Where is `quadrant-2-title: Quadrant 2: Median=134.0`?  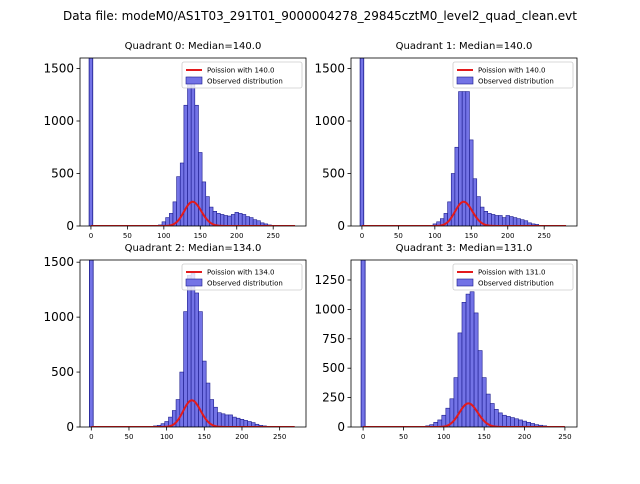 quadrant-2-title: Quadrant 2: Median=134.0 is located at coordinates (193, 248).